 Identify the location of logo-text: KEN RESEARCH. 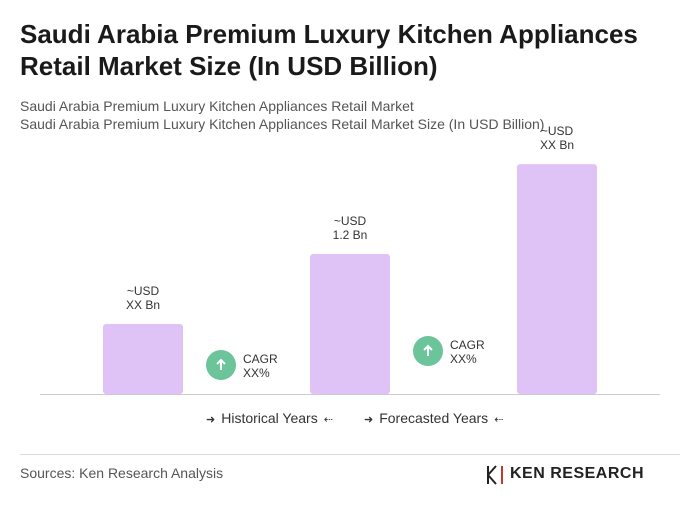
(577, 473).